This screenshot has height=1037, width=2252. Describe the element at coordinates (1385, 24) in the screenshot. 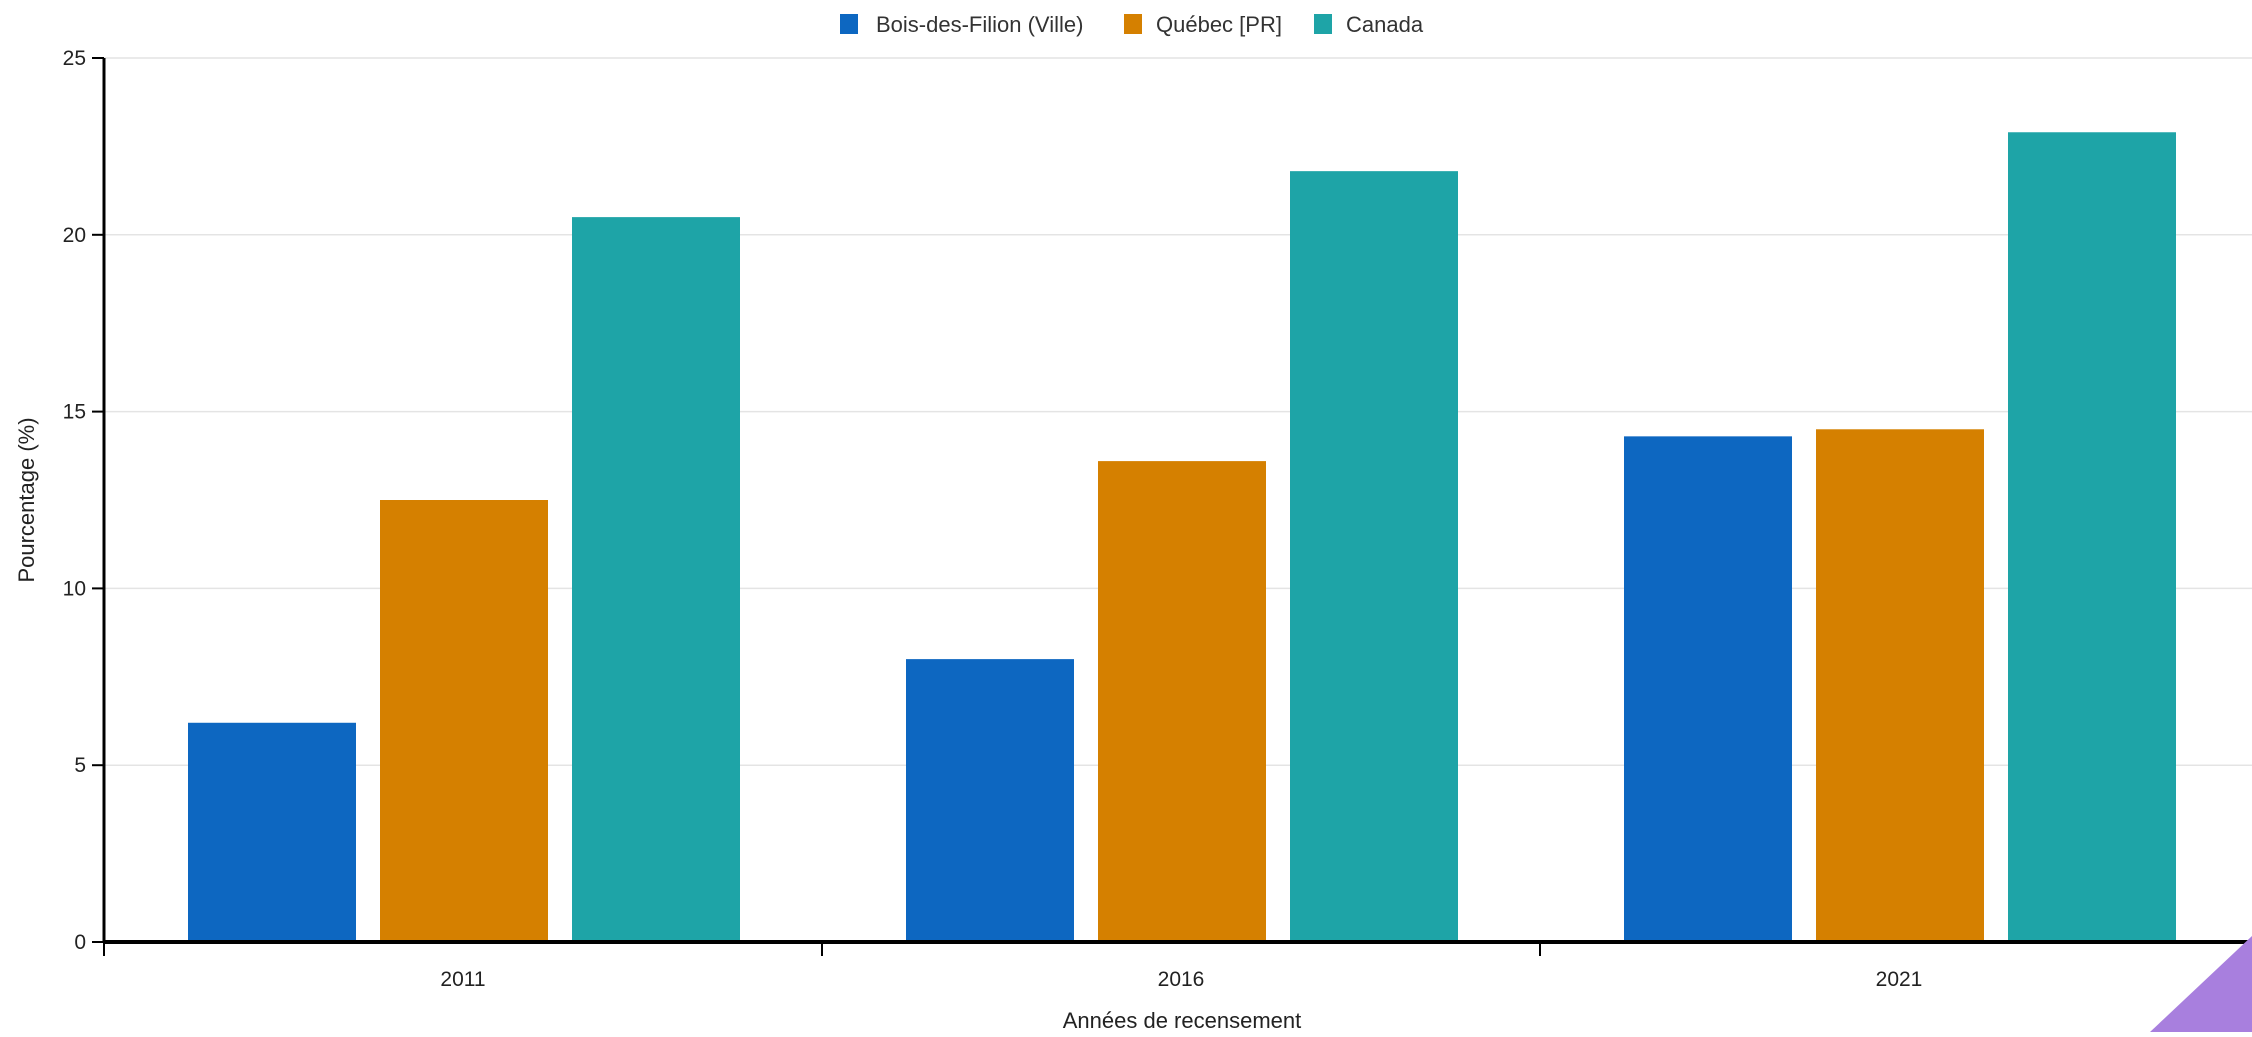

I see `legend-label: Canada` at that location.